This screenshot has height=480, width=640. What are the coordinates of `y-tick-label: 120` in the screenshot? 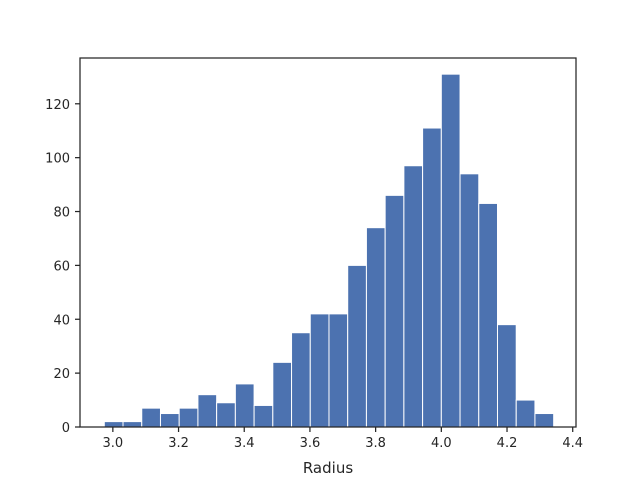 It's located at (57, 105).